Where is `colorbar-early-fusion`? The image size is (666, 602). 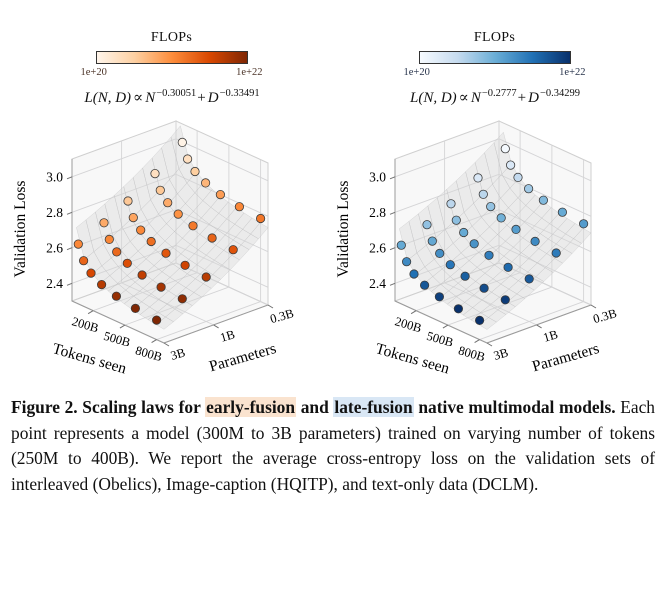
colorbar-early-fusion is located at coordinates (171, 57).